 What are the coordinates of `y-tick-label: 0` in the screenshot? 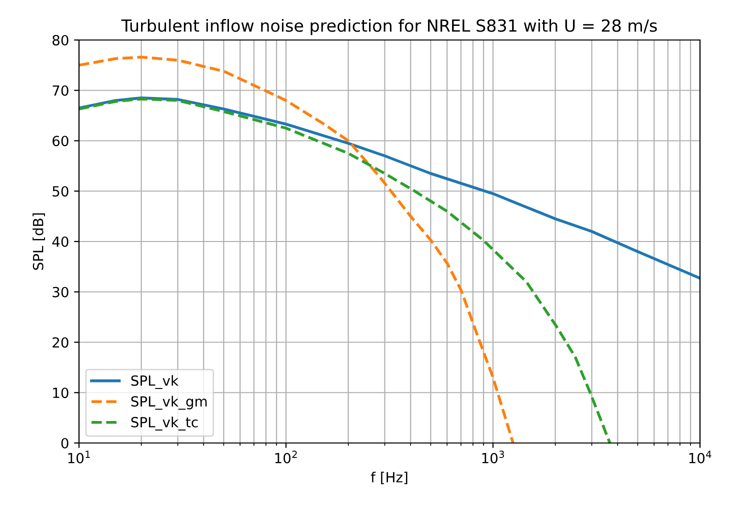 It's located at (64, 443).